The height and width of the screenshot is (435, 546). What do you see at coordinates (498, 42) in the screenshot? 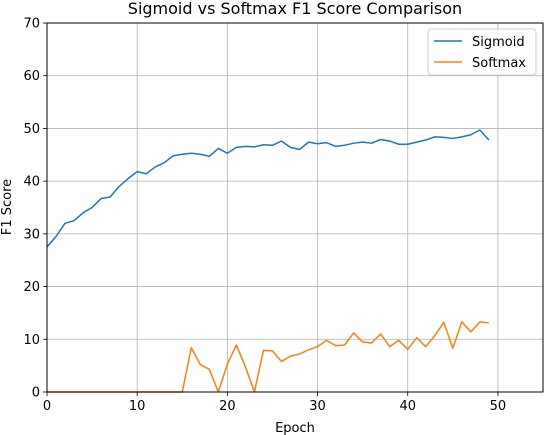
I see `legend-label-sigmoid: Sigmoid` at bounding box center [498, 42].